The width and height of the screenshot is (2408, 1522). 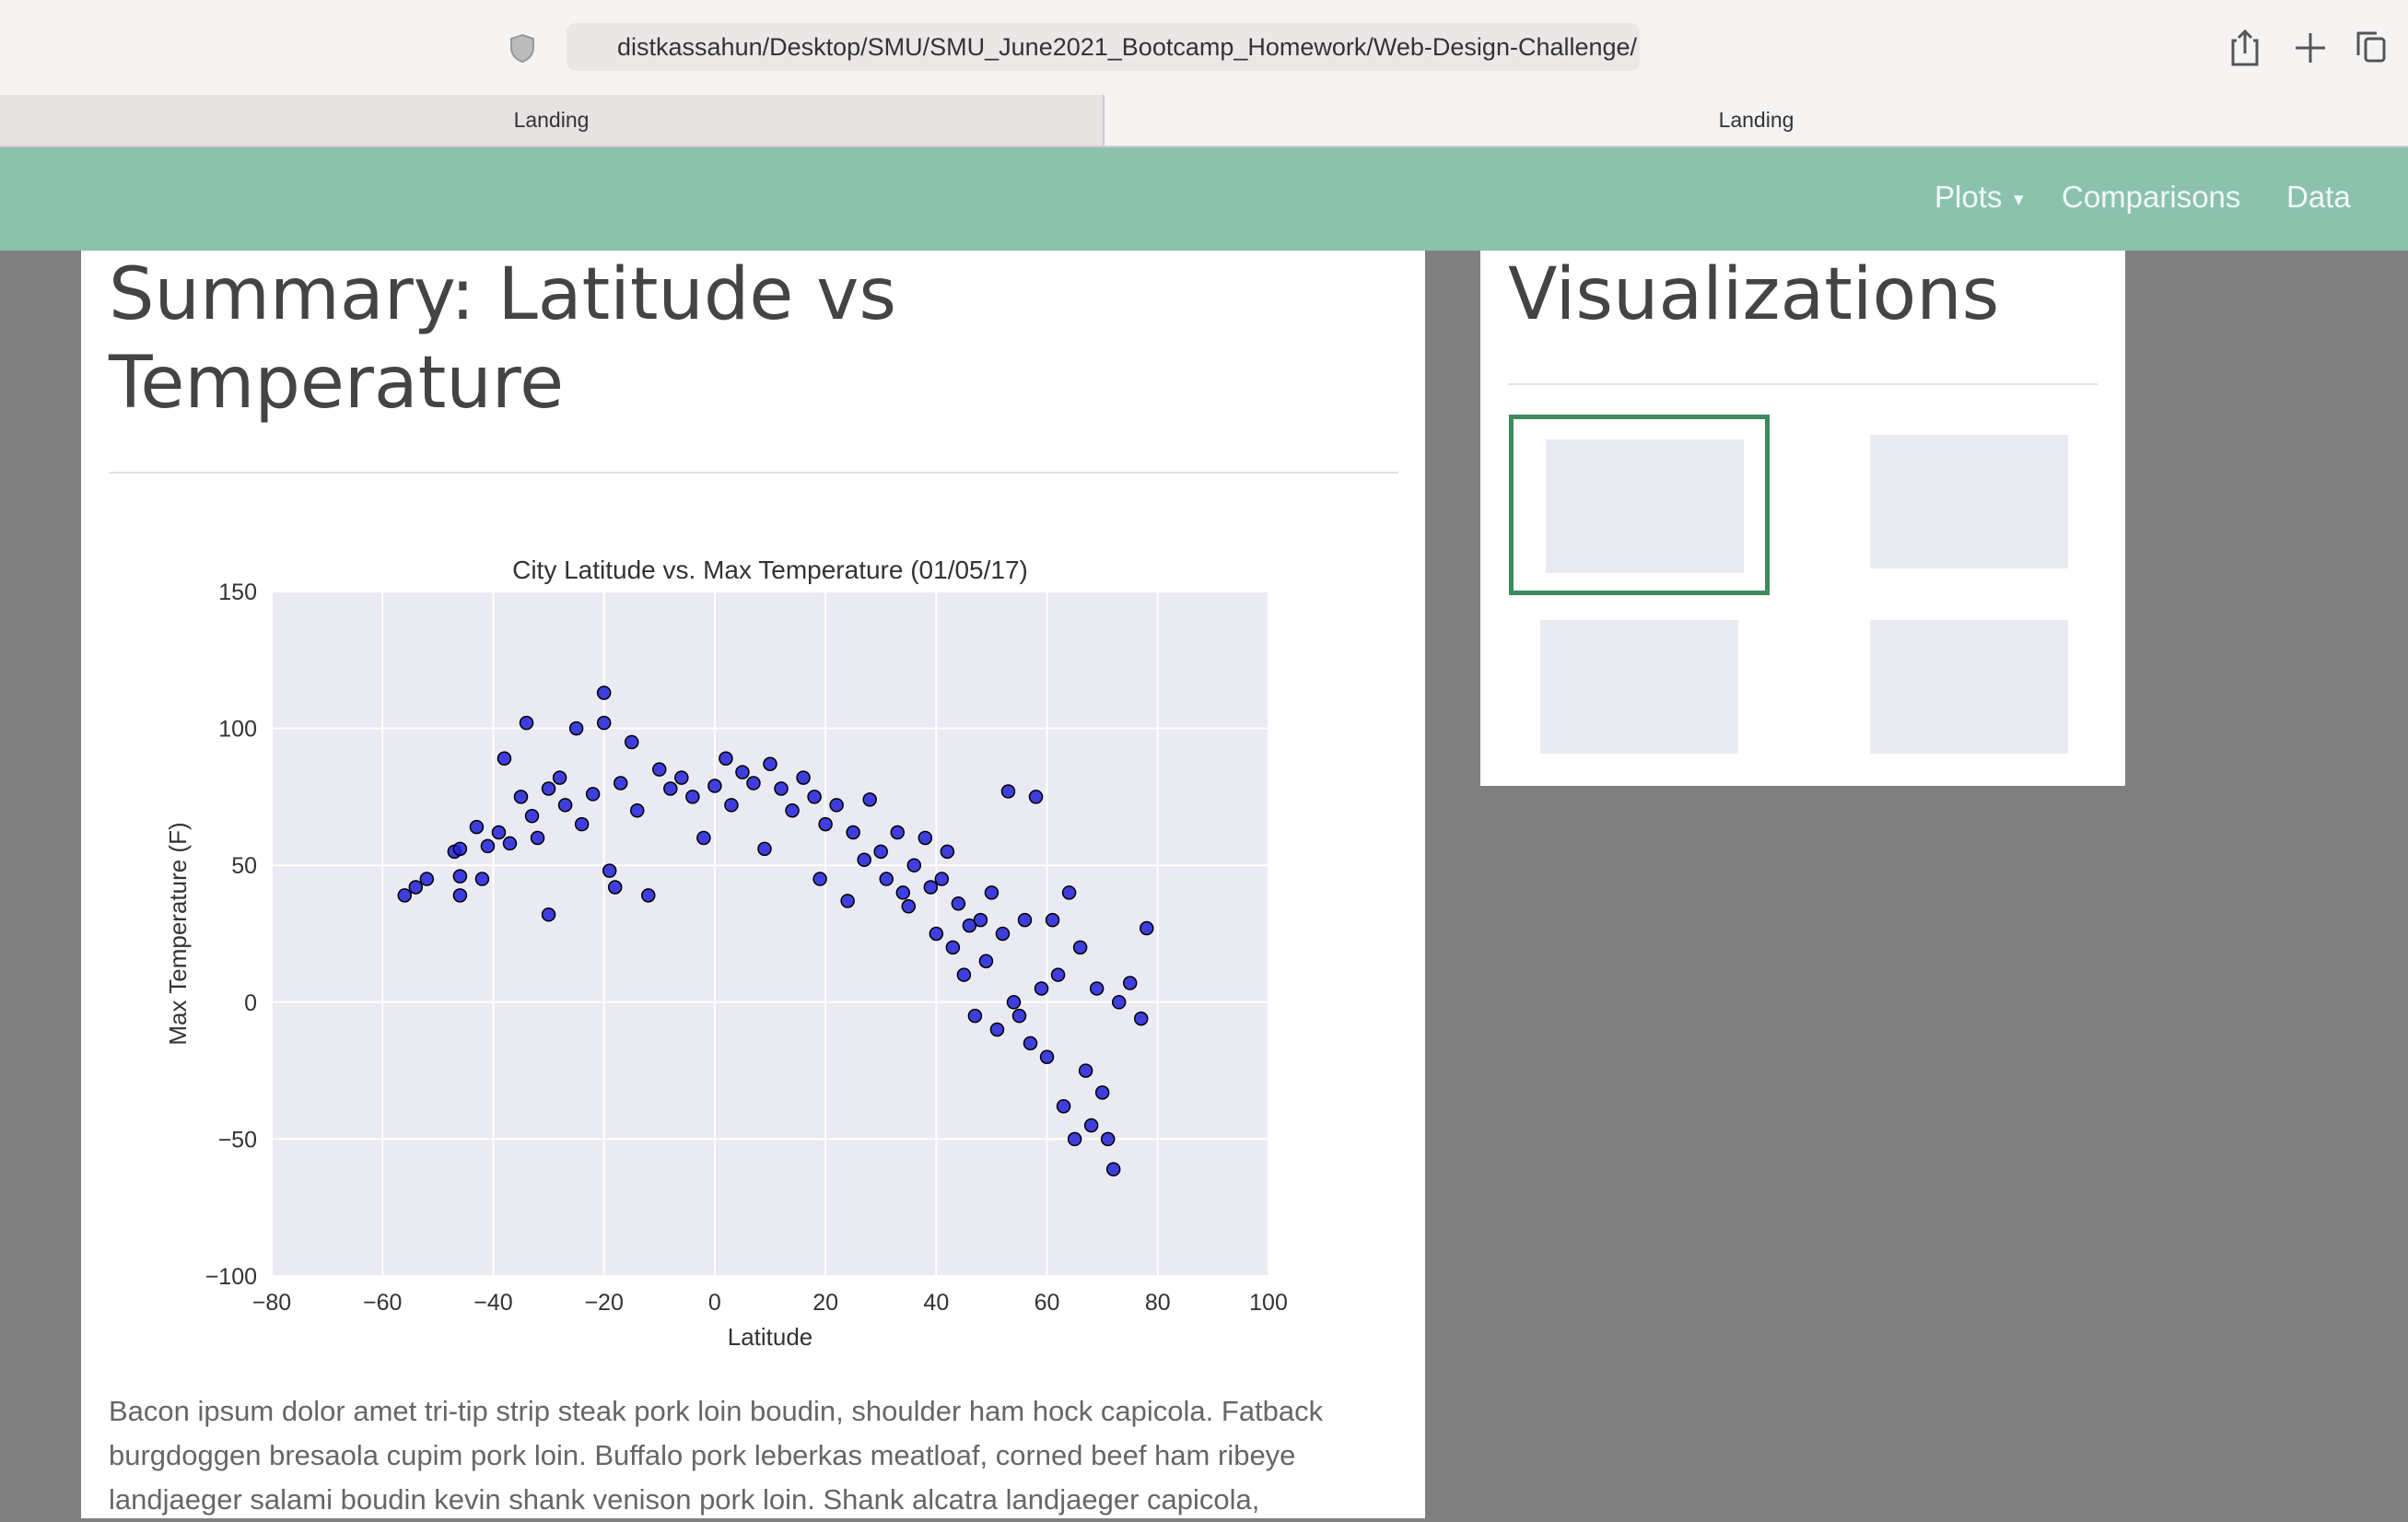 I want to click on nav-item: Data, so click(x=2318, y=197).